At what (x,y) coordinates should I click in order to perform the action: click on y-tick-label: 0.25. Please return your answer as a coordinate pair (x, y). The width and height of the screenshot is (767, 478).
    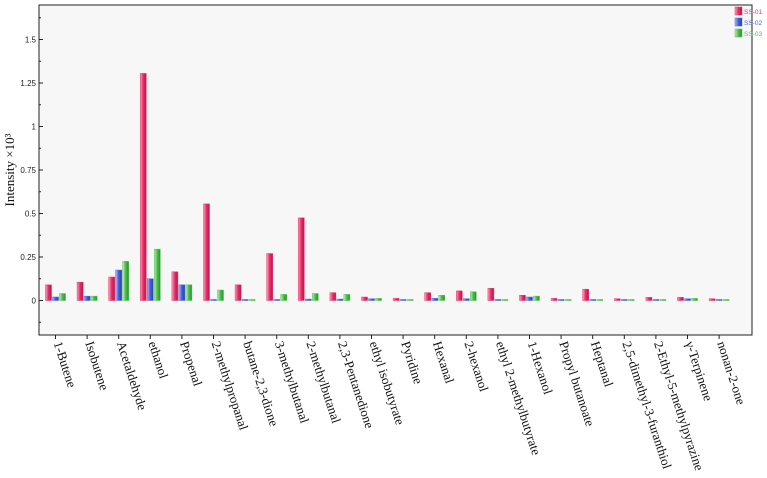
    Looking at the image, I should click on (28, 257).